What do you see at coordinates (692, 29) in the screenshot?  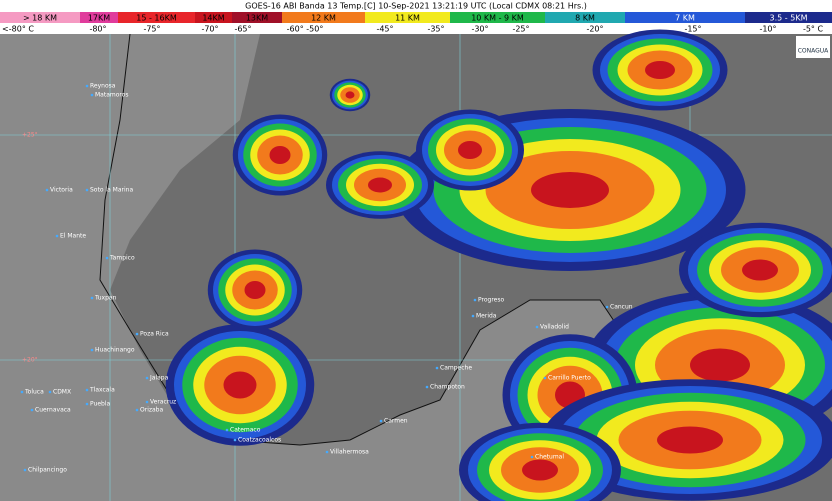 I see `temperature-label: -15°` at bounding box center [692, 29].